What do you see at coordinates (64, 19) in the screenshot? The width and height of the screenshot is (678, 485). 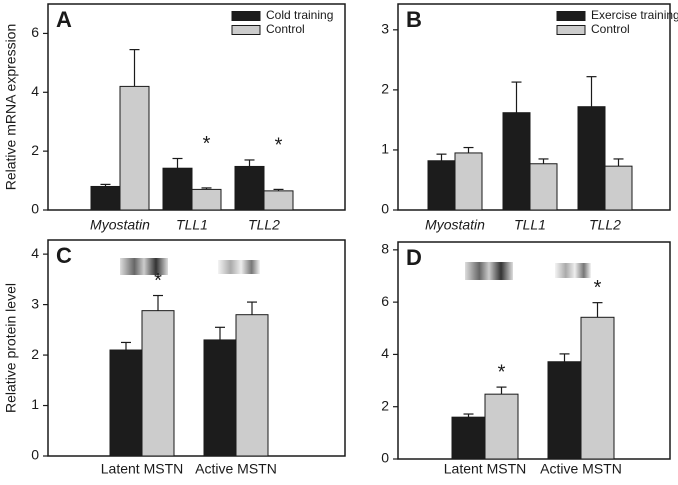 I see `panel-label: A` at bounding box center [64, 19].